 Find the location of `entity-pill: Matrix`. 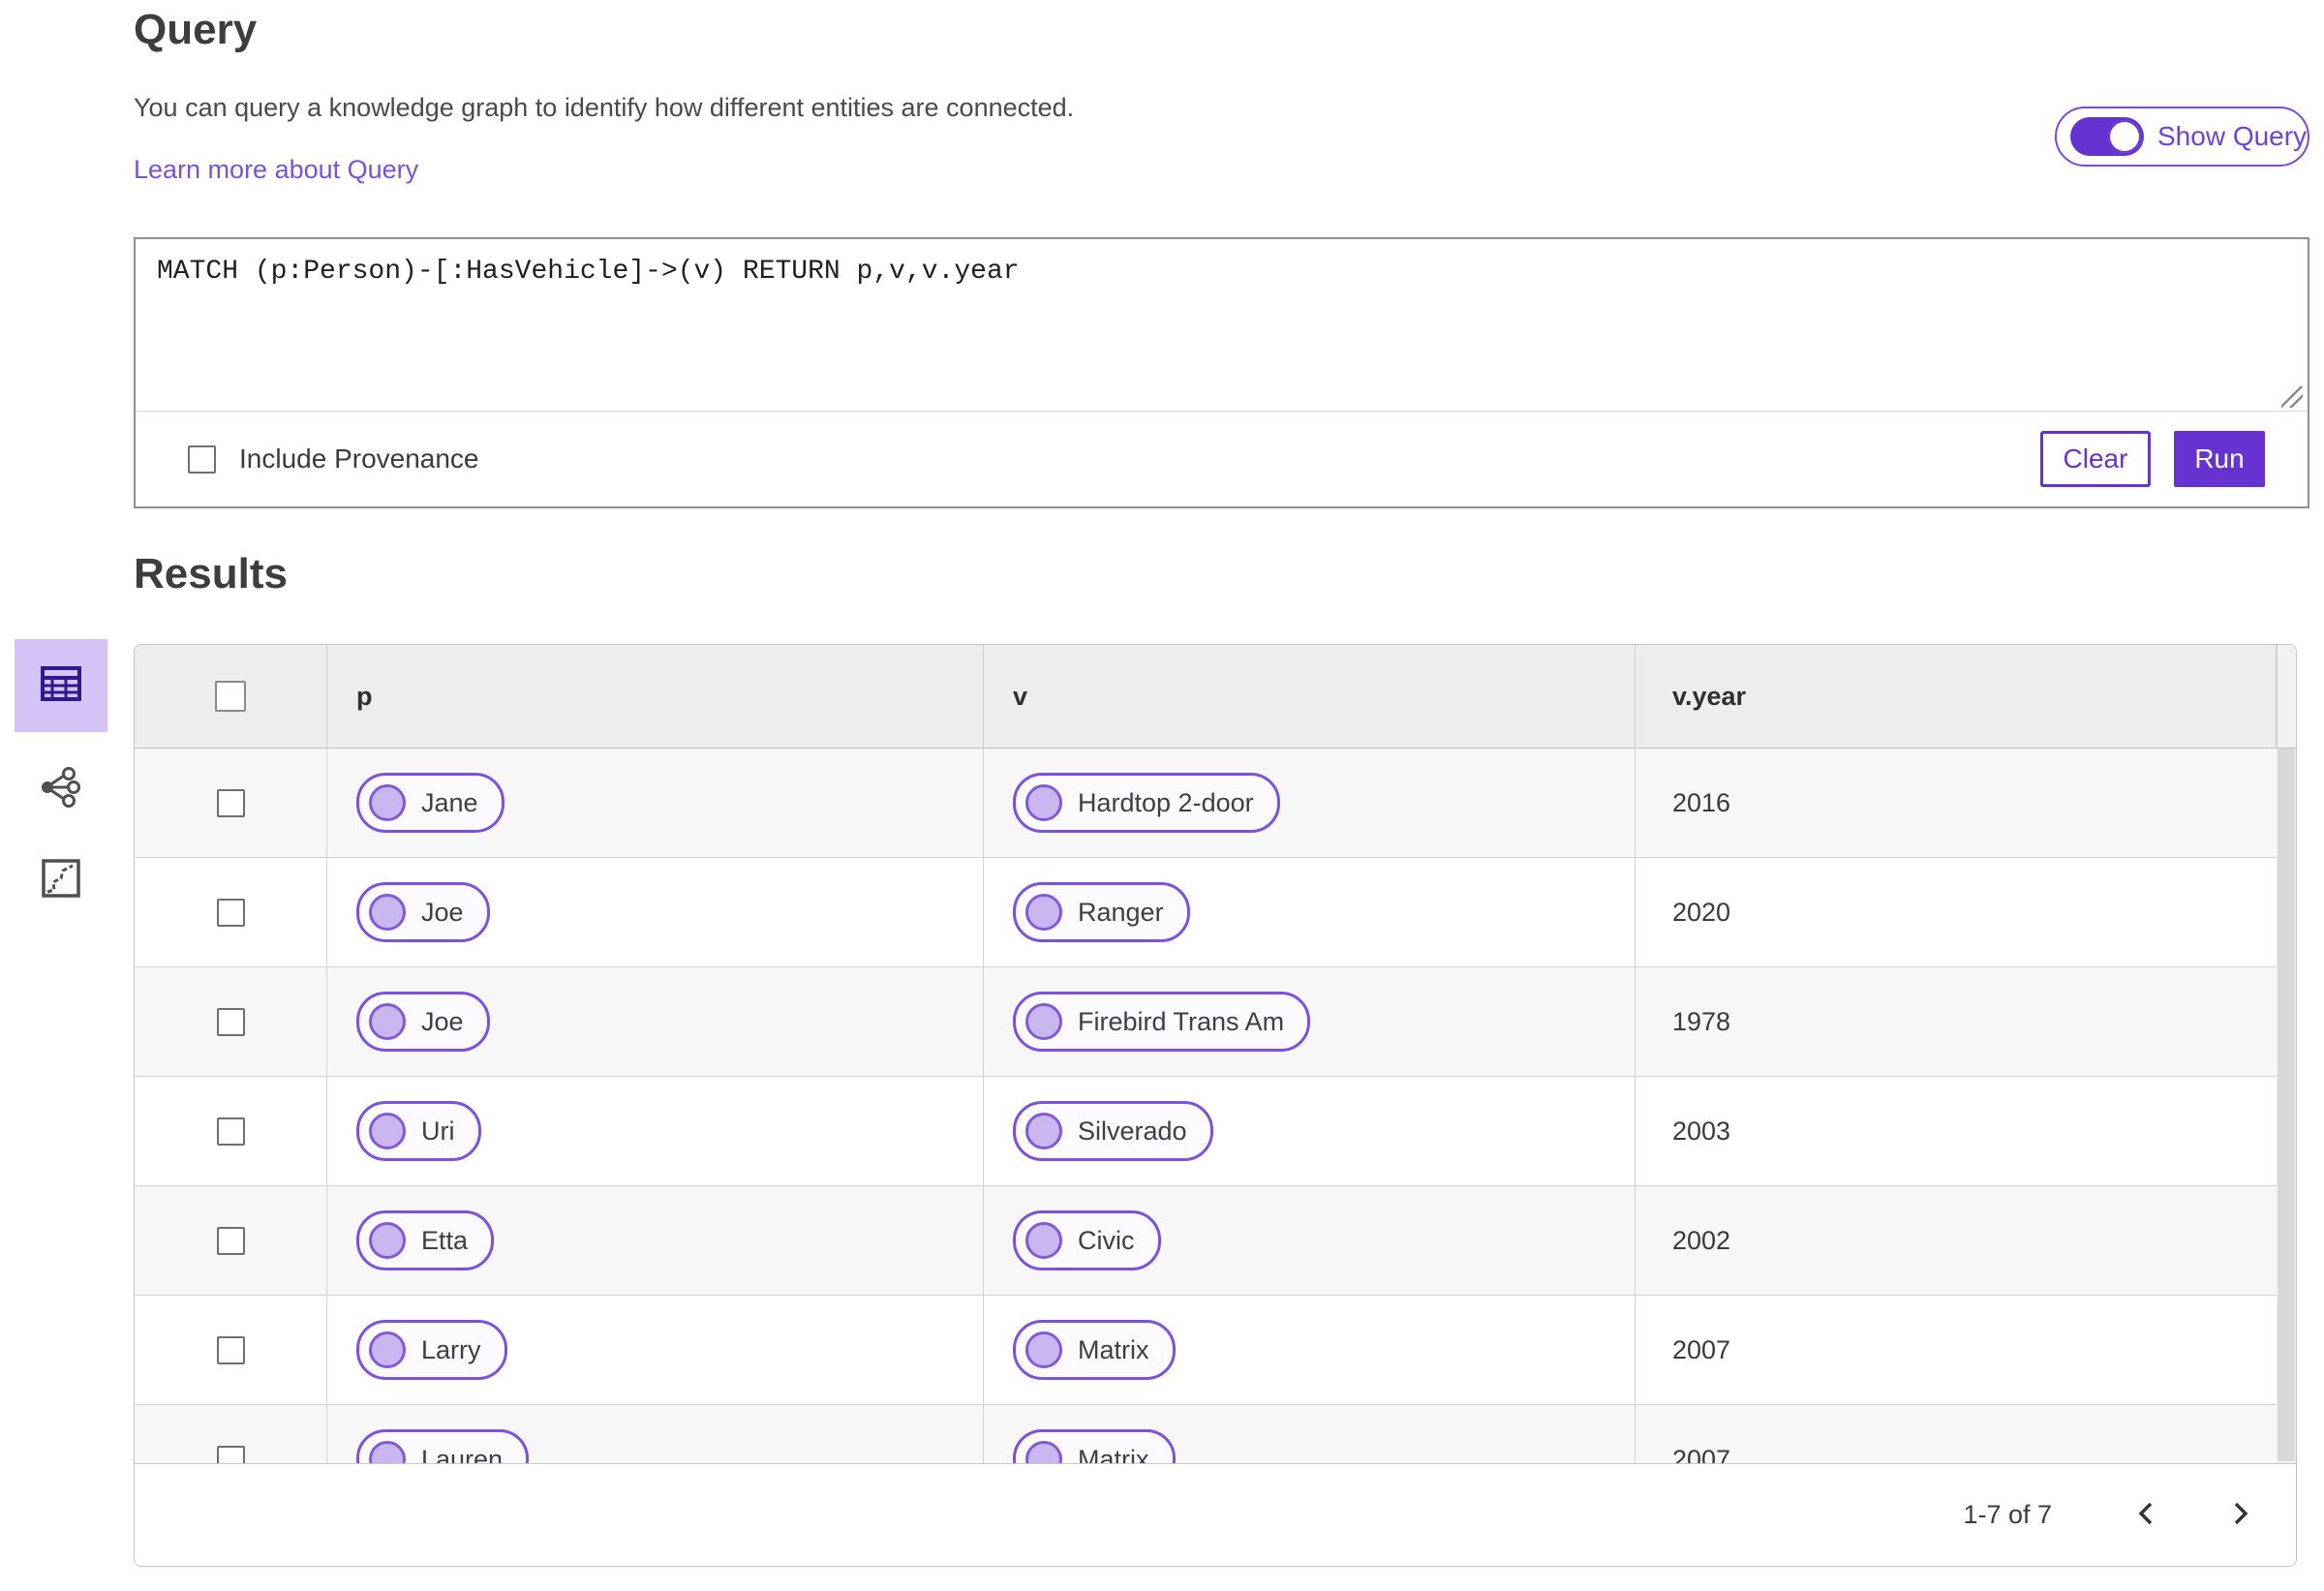

entity-pill: Matrix is located at coordinates (1095, 1350).